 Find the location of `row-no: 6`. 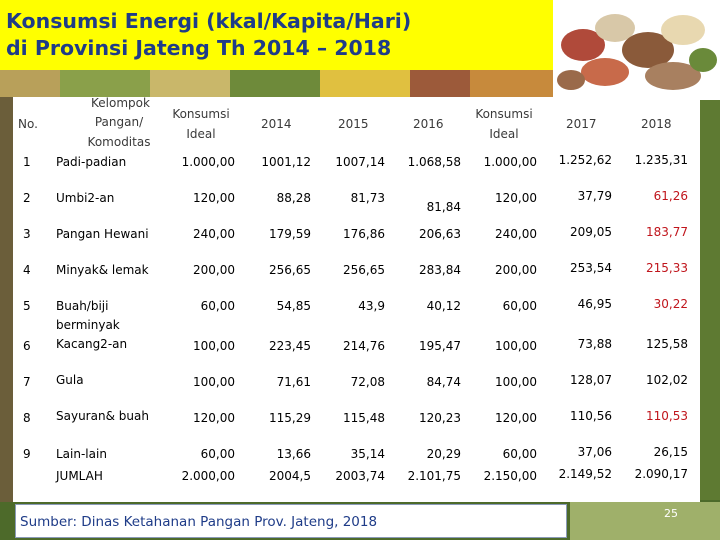

row-no: 6 is located at coordinates (27, 346).